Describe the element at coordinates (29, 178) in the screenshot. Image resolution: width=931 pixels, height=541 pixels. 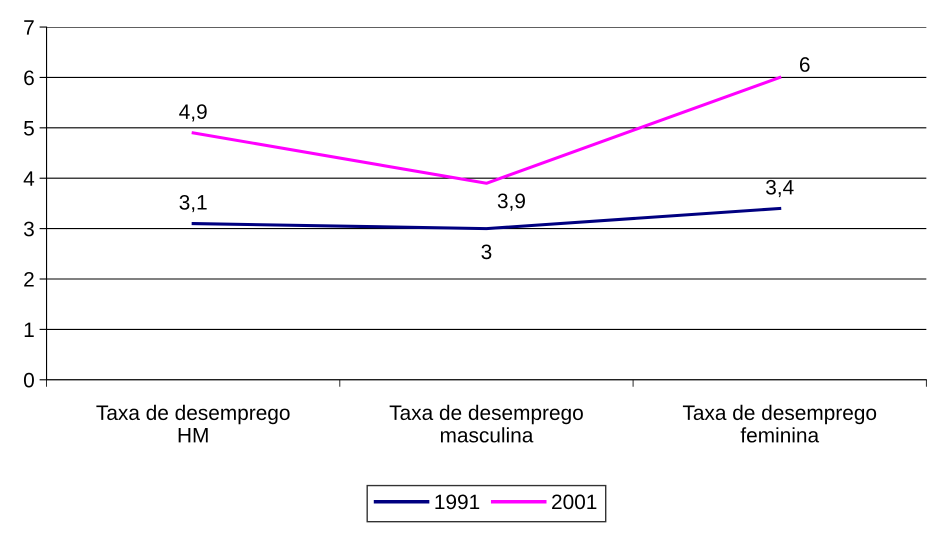
I see `y-tick-label: 4` at that location.